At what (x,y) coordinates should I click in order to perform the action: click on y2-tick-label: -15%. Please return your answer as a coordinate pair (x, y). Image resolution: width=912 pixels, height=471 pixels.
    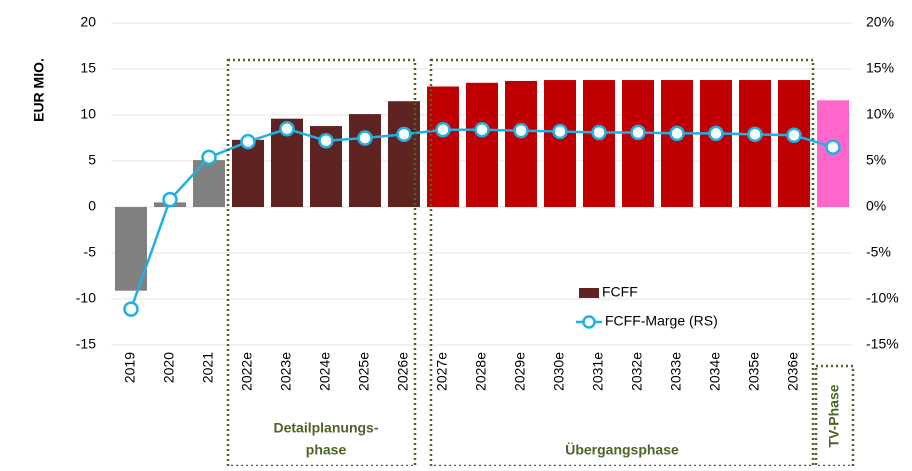
    Looking at the image, I should click on (882, 344).